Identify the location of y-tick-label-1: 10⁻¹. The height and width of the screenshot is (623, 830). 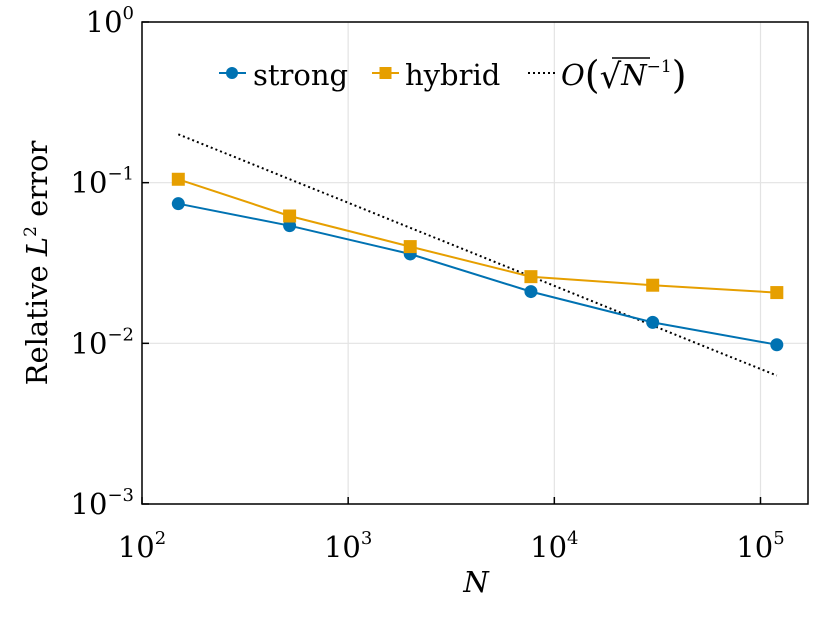
(102, 182).